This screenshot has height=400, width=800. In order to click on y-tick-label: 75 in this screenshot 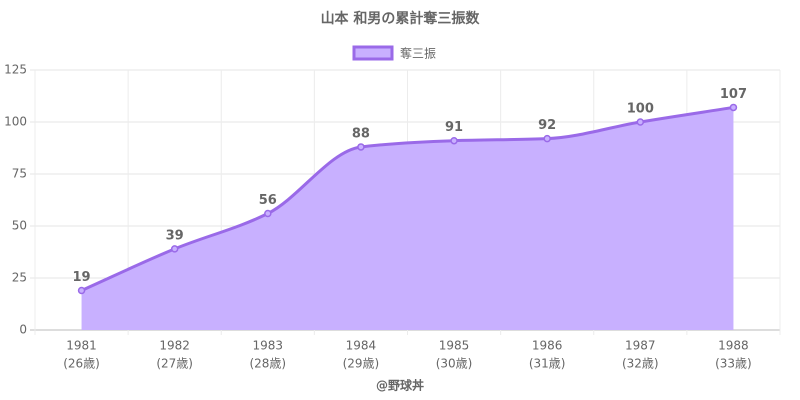, I will do `click(19, 174)`.